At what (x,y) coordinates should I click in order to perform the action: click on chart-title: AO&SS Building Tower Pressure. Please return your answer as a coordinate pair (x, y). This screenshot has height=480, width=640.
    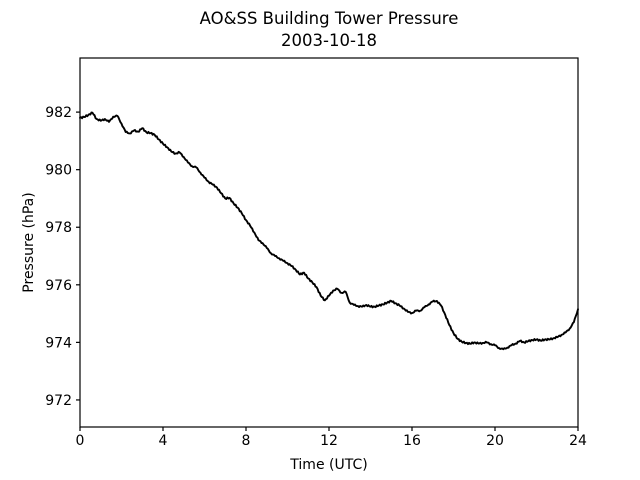
    Looking at the image, I should click on (329, 18).